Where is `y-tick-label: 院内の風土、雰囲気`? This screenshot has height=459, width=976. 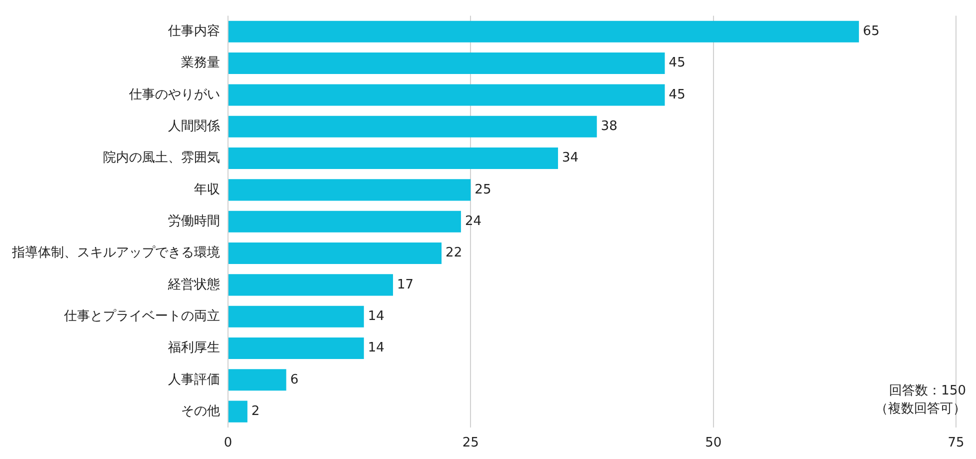 y-tick-label: 院内の風土、雰囲気 is located at coordinates (161, 158).